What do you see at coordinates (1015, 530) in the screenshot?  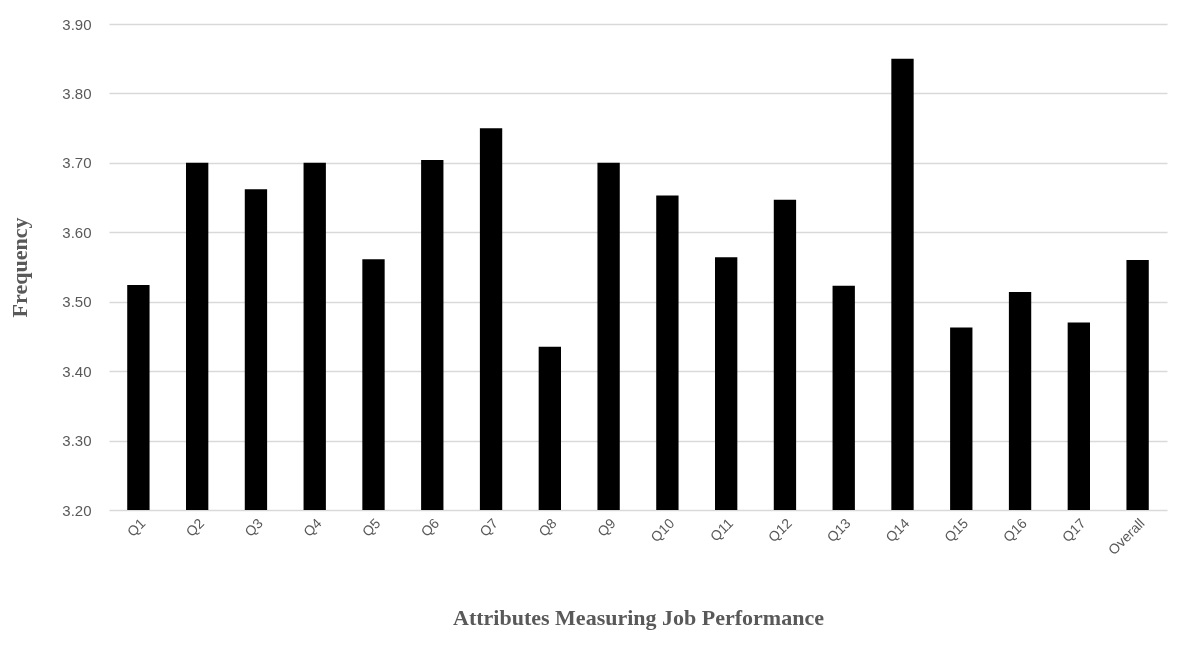 I see `x-tick-label: Q16` at bounding box center [1015, 530].